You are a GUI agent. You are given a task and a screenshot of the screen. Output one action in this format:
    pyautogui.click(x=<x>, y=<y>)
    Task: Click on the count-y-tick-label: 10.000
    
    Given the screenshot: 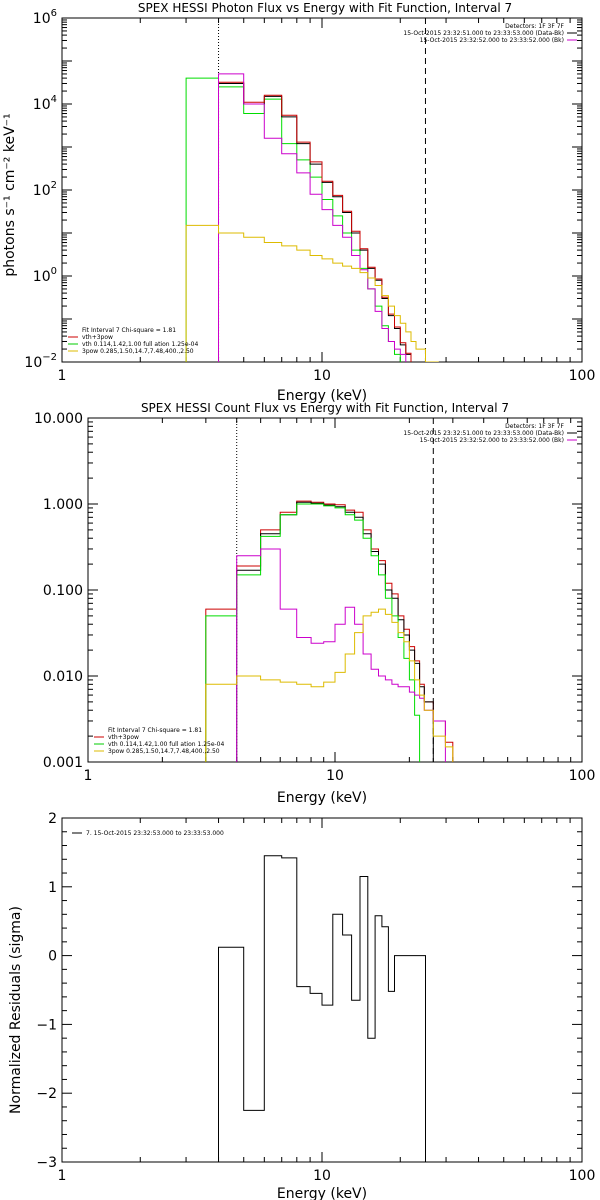 What is the action you would take?
    pyautogui.click(x=58, y=419)
    